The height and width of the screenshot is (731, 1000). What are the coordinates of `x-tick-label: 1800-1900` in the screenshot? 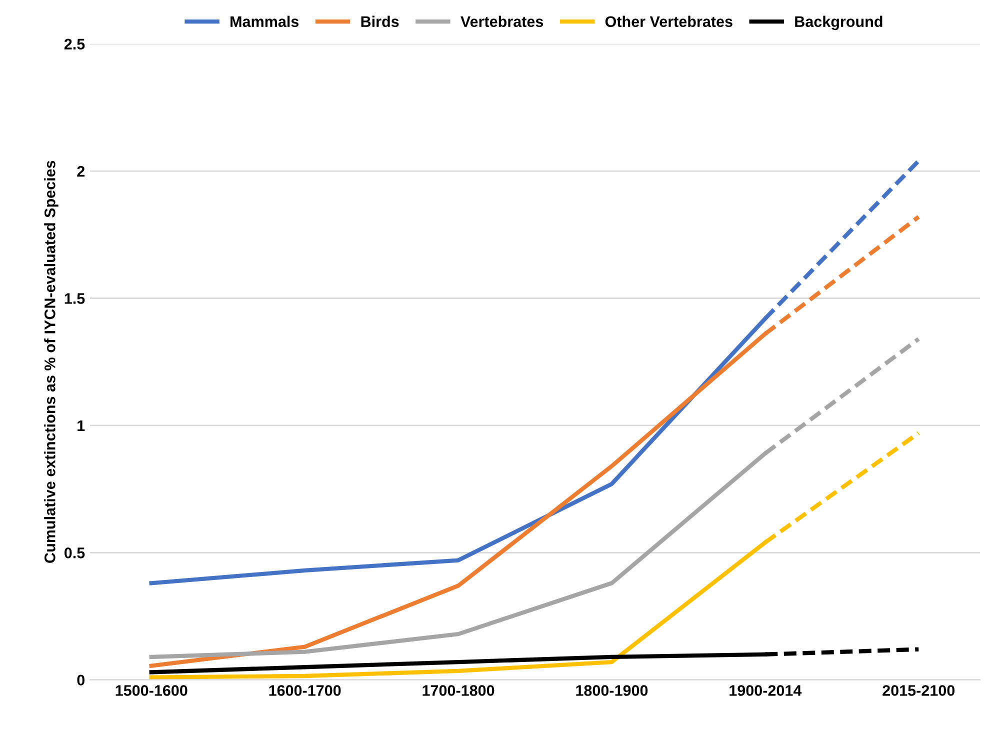 It's located at (612, 690).